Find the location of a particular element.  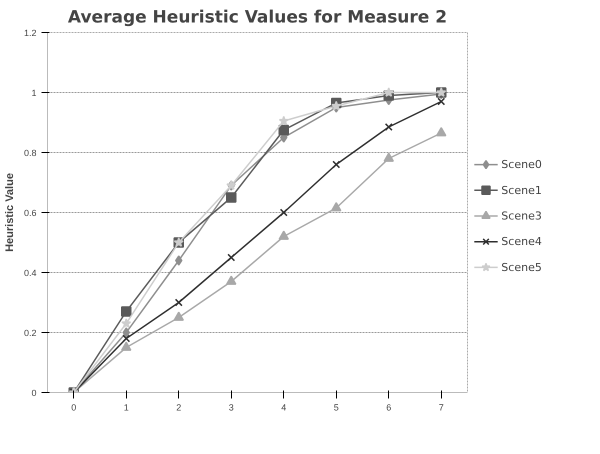

y-tick-label: 1 is located at coordinates (34, 93).